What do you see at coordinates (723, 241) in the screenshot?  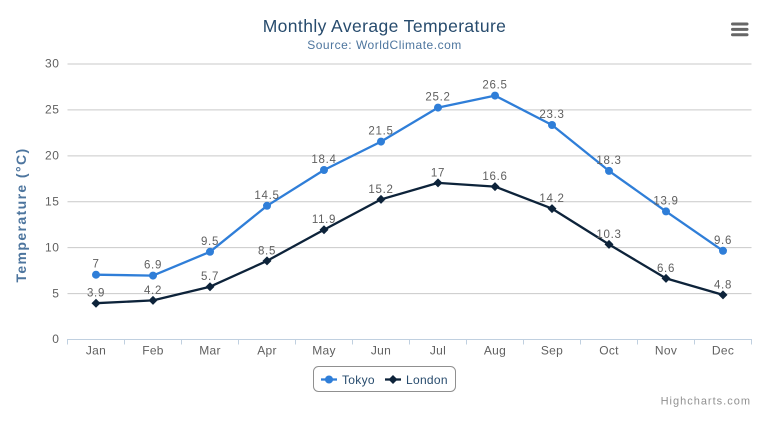 I see `svg-text: 9.6` at bounding box center [723, 241].